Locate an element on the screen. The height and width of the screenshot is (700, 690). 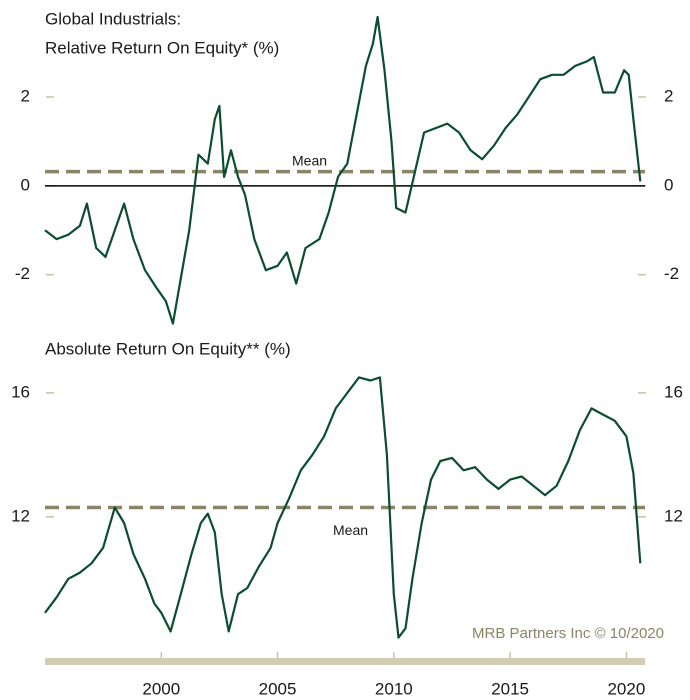
source: MRB Partners Inc © 10/2020 is located at coordinates (568, 633).